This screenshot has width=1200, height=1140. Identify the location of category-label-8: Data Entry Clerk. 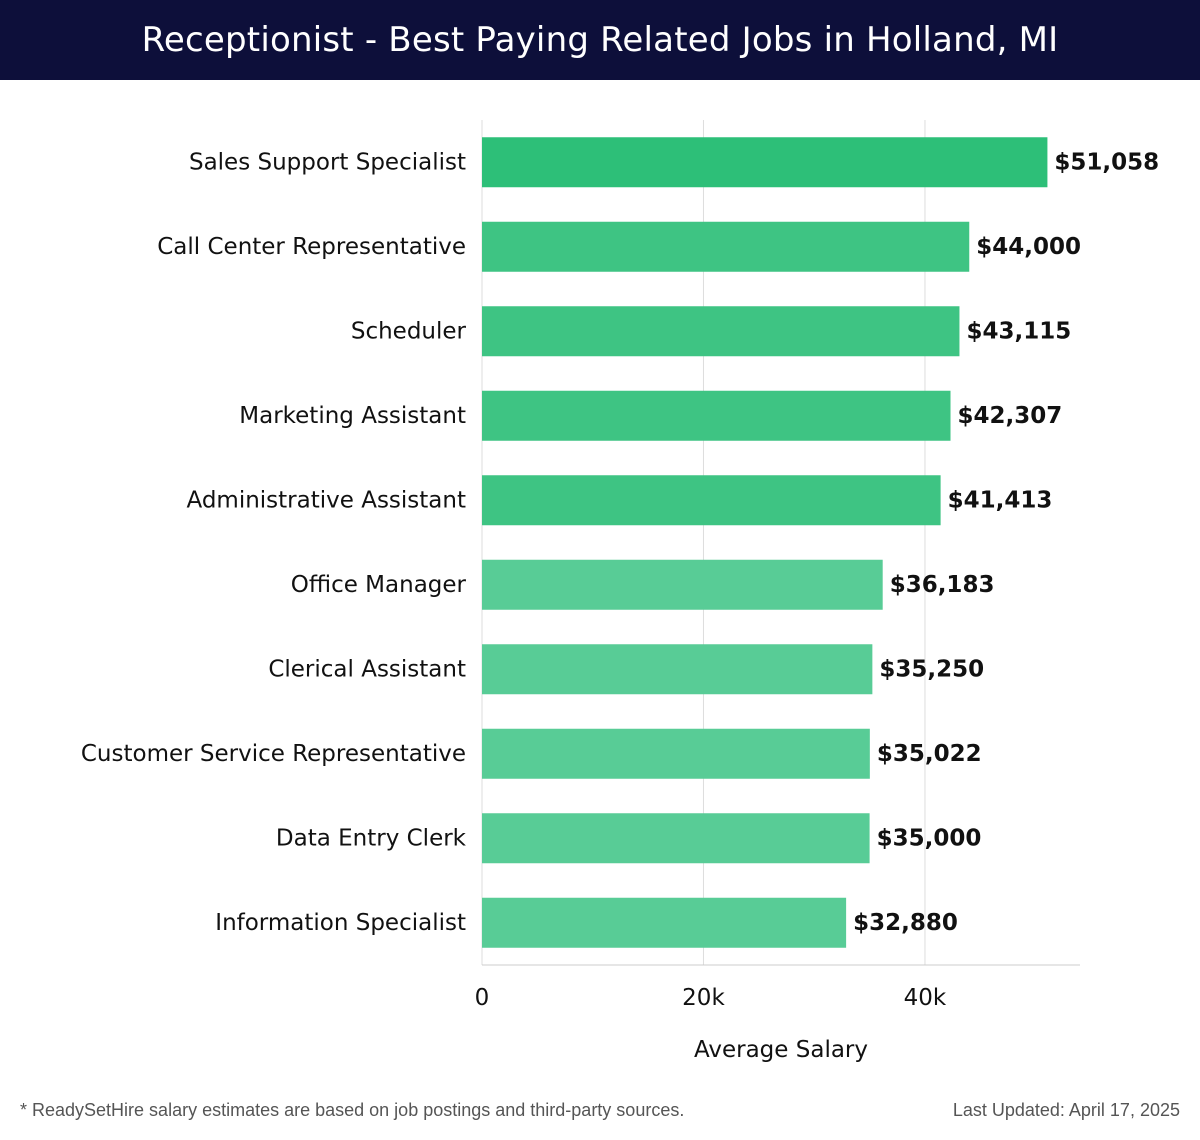
(371, 838).